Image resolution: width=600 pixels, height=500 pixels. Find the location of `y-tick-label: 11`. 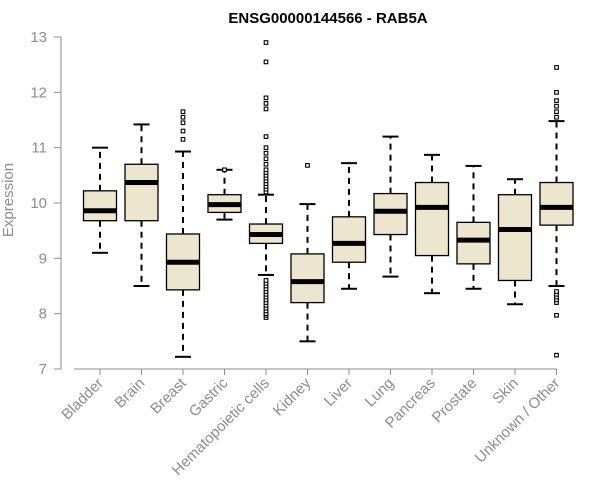

y-tick-label: 11 is located at coordinates (39, 148).